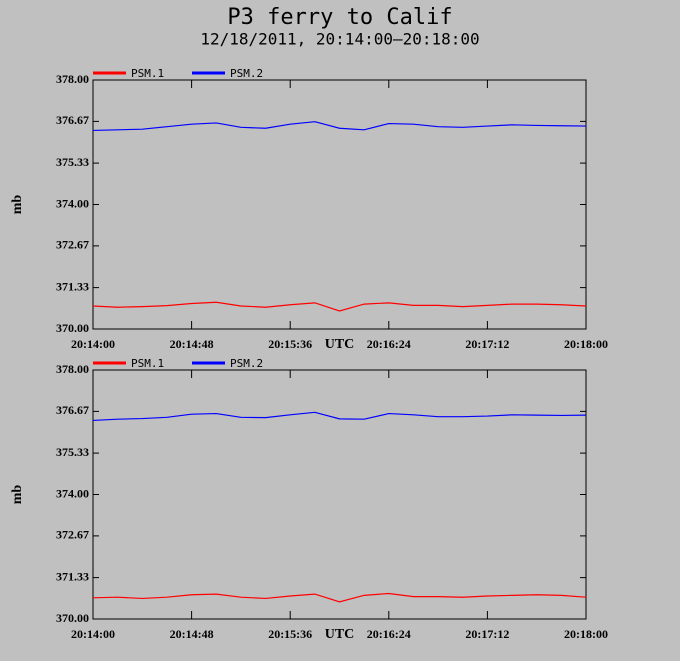 This screenshot has height=661, width=680. I want to click on chart-title: P3 ferry to Calif, so click(339, 17).